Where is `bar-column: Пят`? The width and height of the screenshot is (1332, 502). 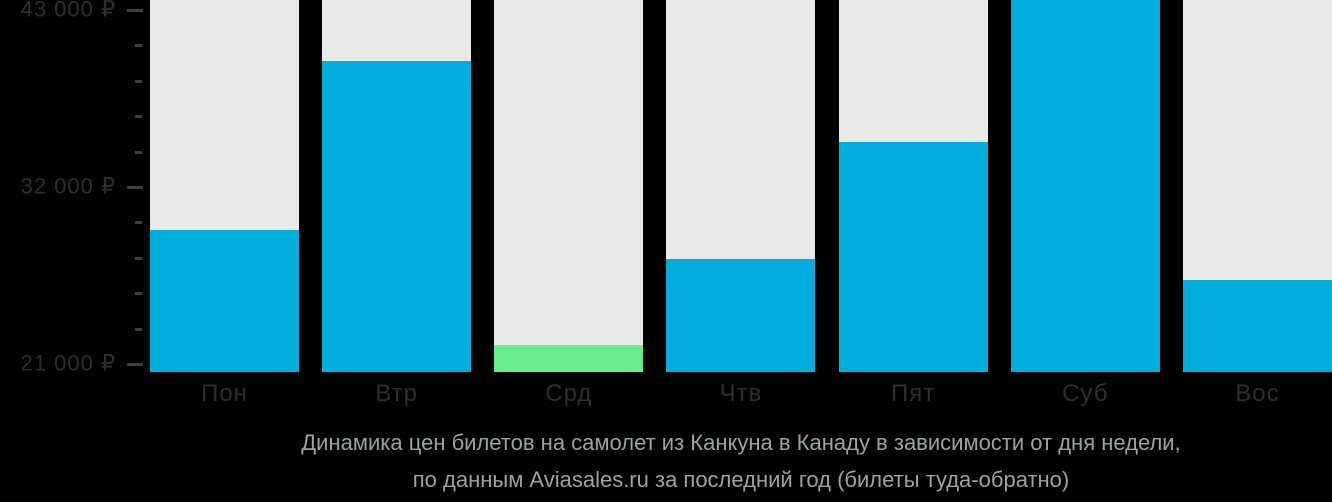 bar-column: Пят is located at coordinates (913, 203).